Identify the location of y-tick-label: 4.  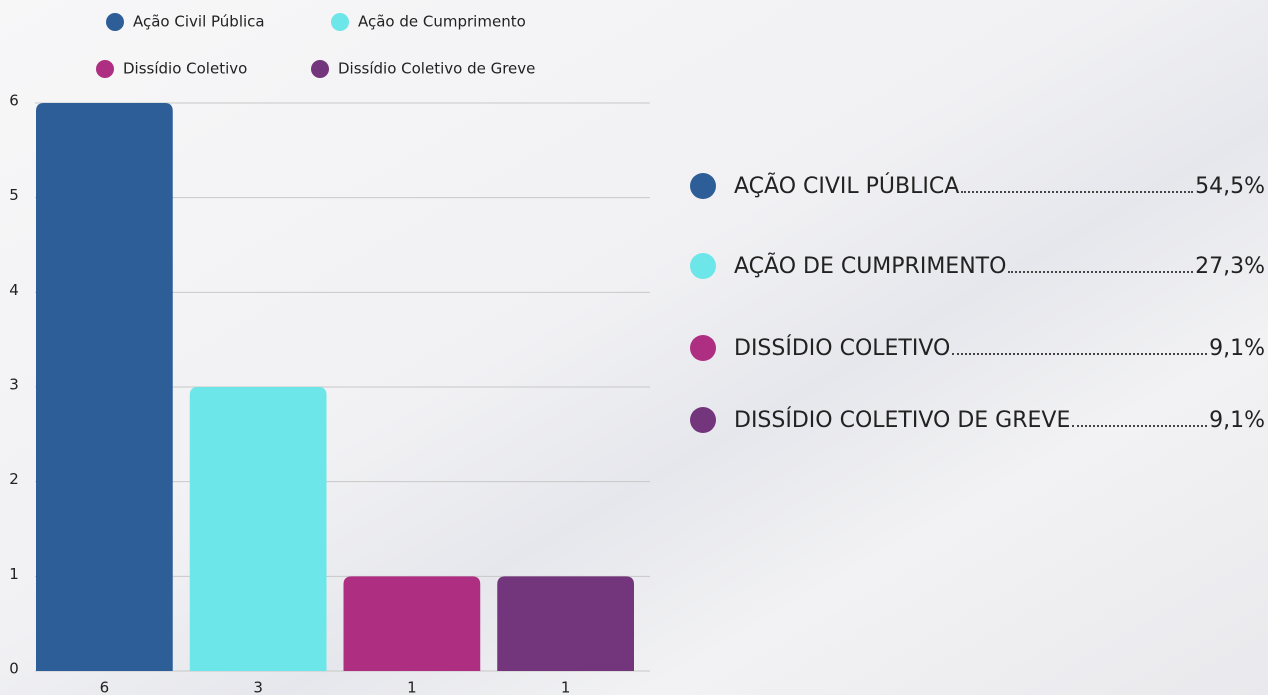
(14, 290).